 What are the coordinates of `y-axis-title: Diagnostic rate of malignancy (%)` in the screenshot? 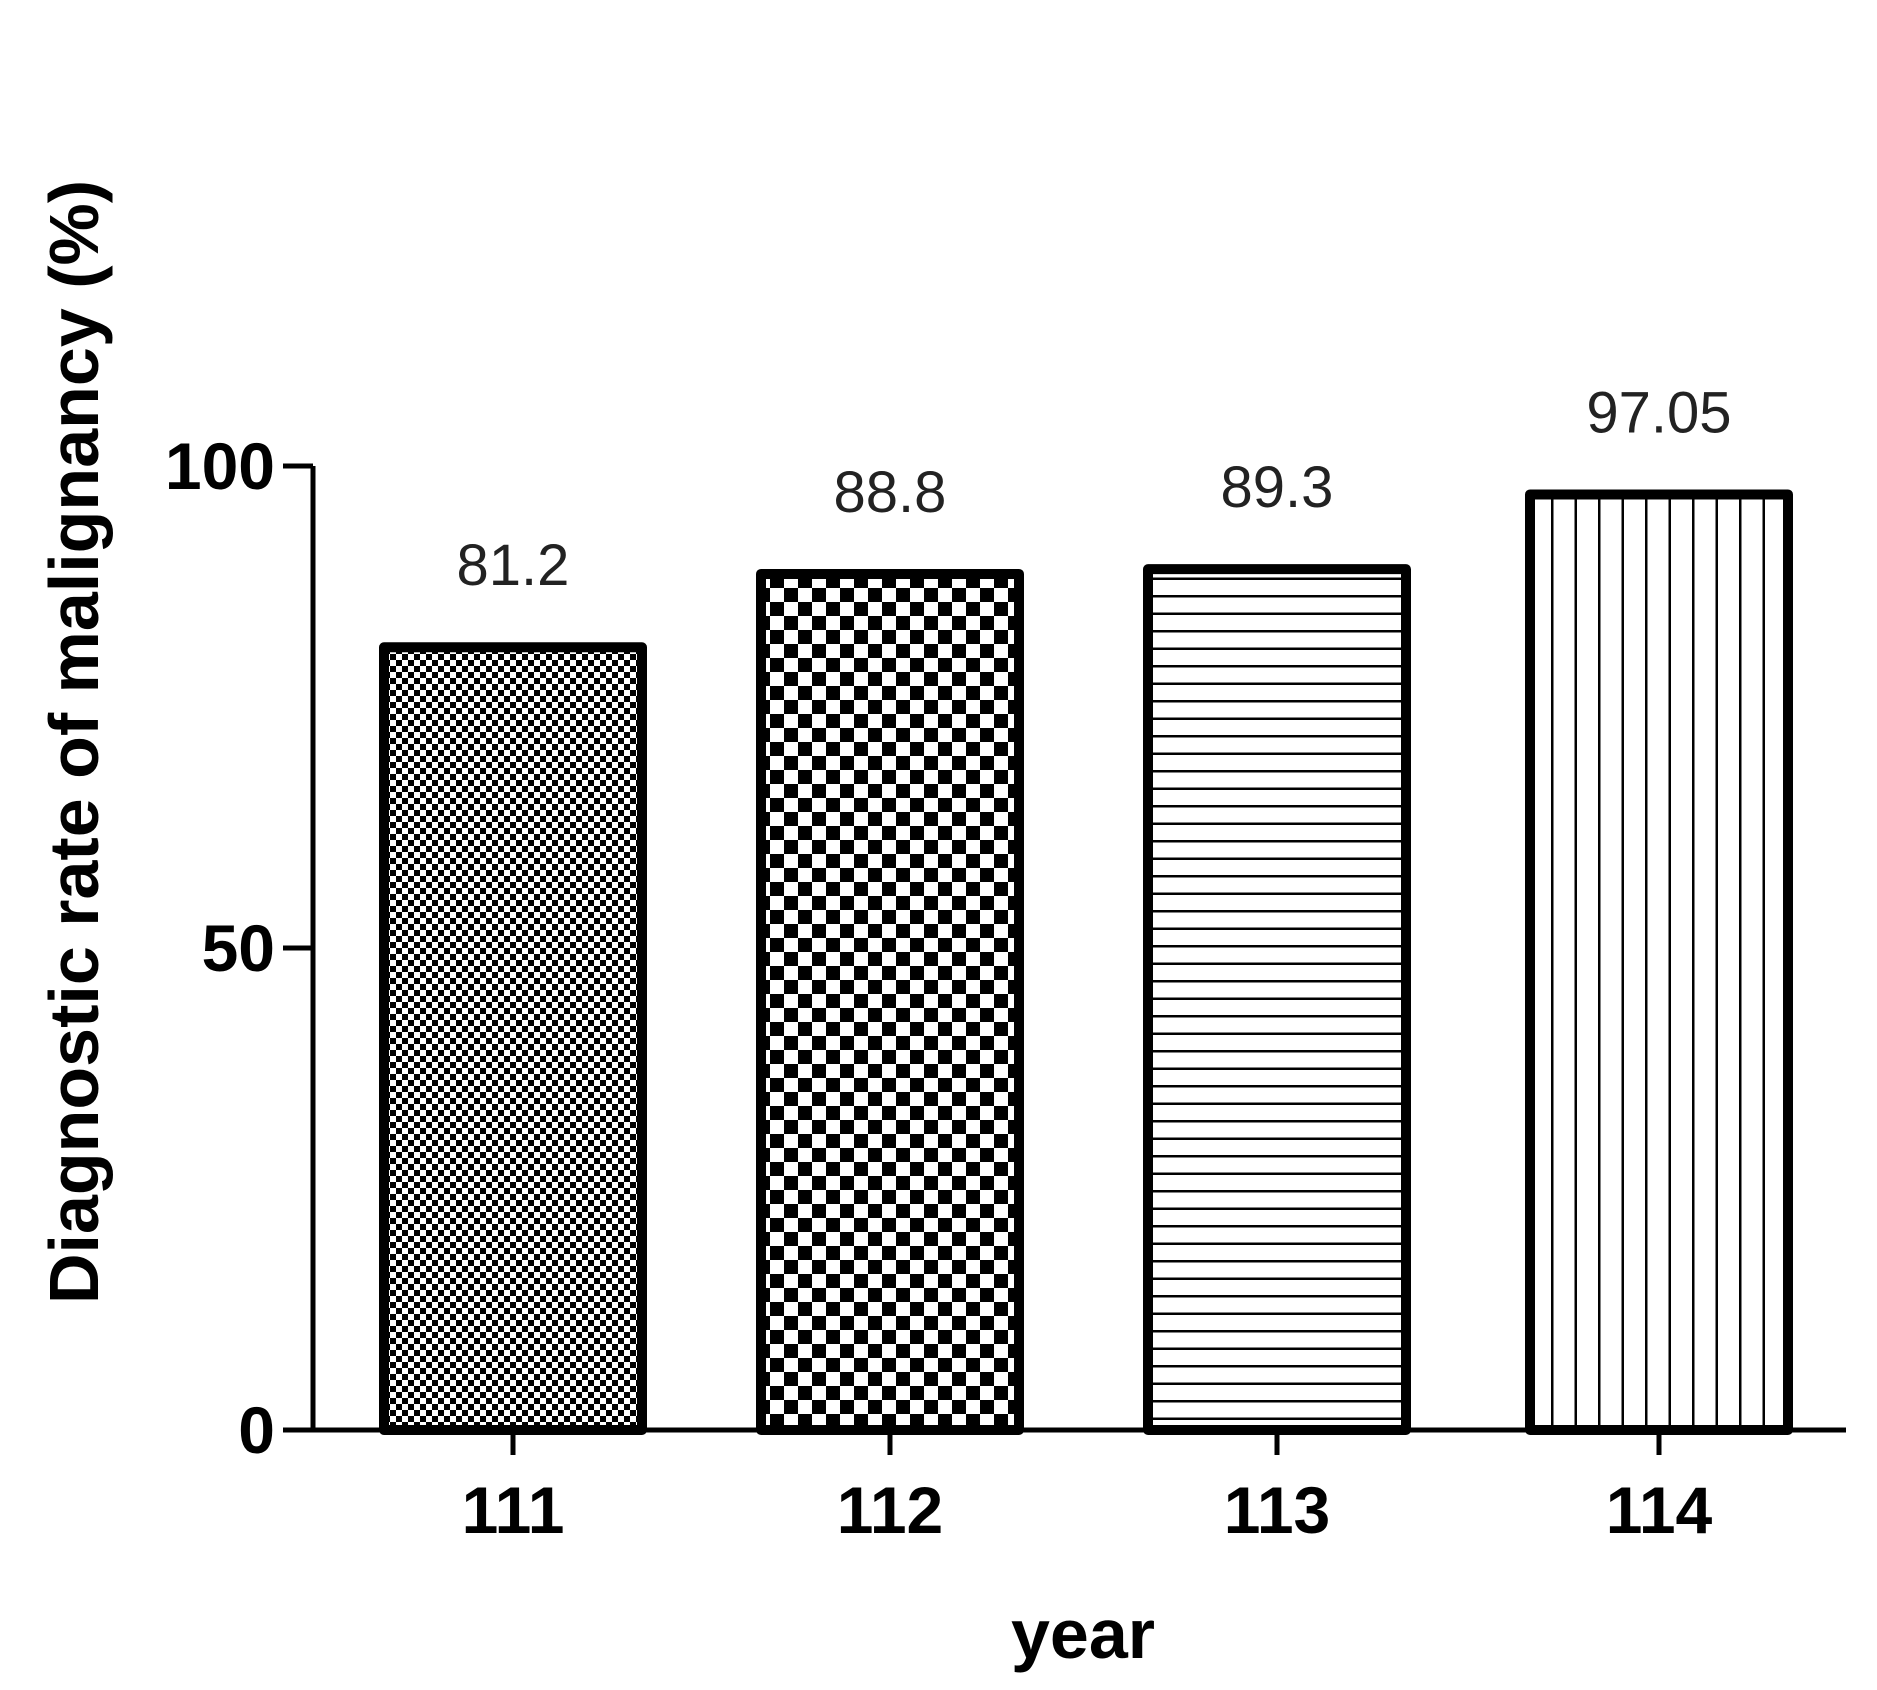 It's located at (74, 742).